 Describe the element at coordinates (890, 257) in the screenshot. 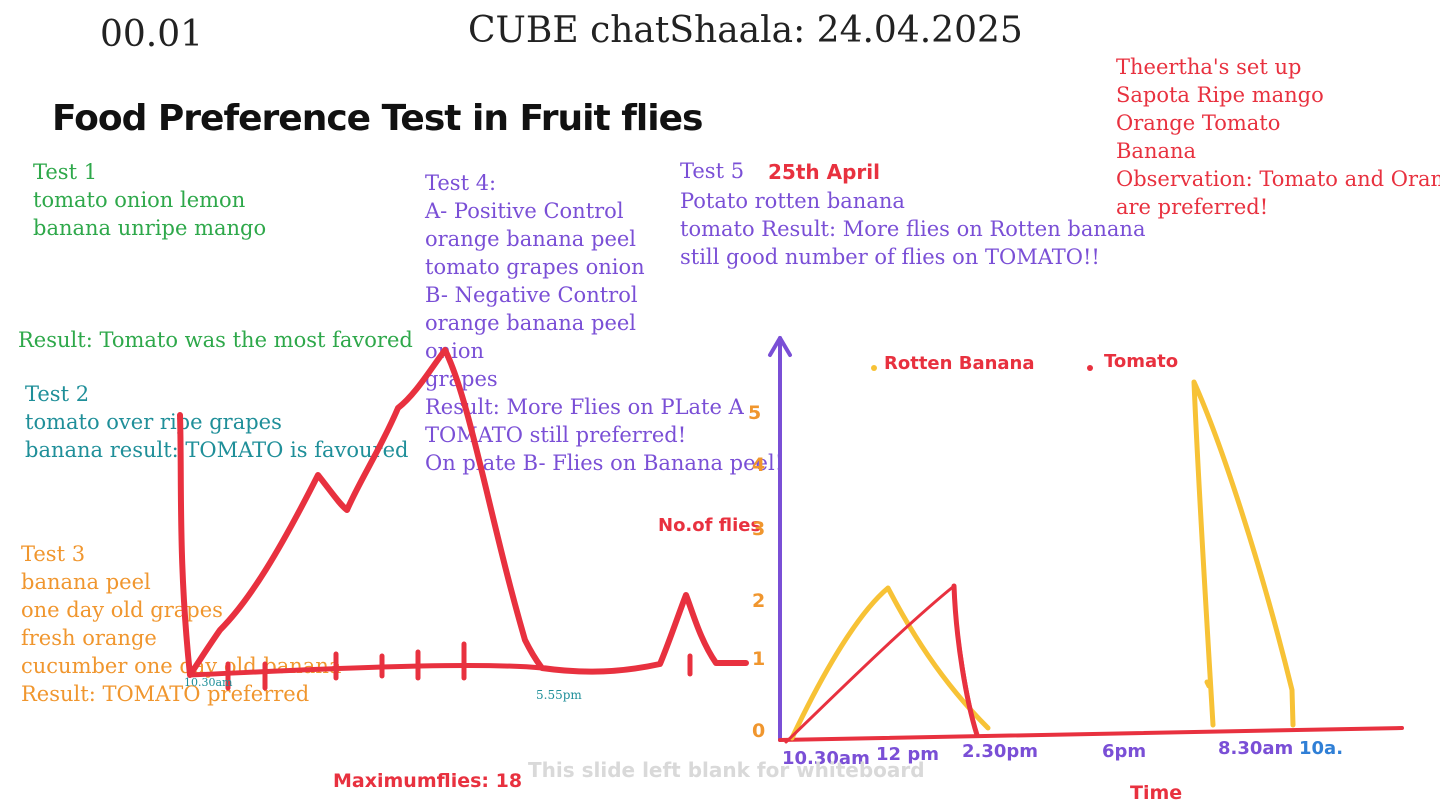

I see `test5-line: still good number of flies on TOMATO!!` at that location.